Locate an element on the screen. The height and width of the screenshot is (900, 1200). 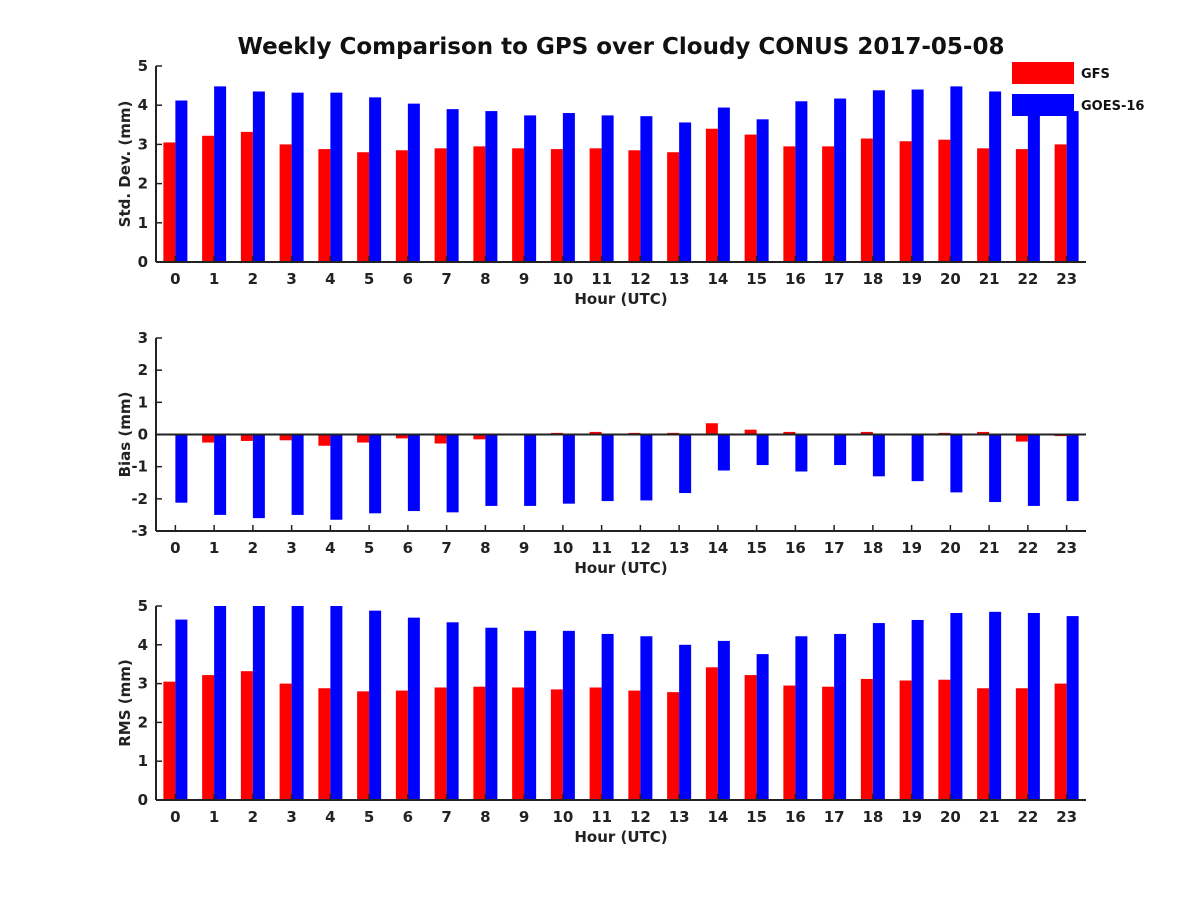
y-tick-label: -2 is located at coordinates (139, 499).